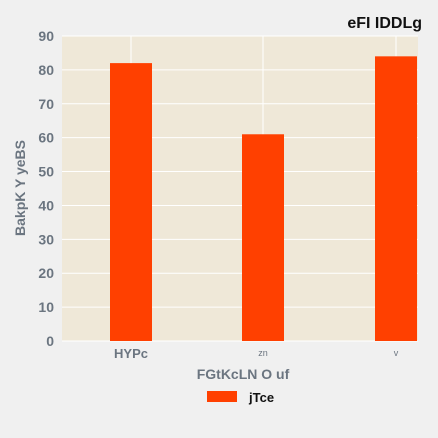 The height and width of the screenshot is (438, 438). Describe the element at coordinates (263, 353) in the screenshot. I see `x-tick-label: zn` at that location.